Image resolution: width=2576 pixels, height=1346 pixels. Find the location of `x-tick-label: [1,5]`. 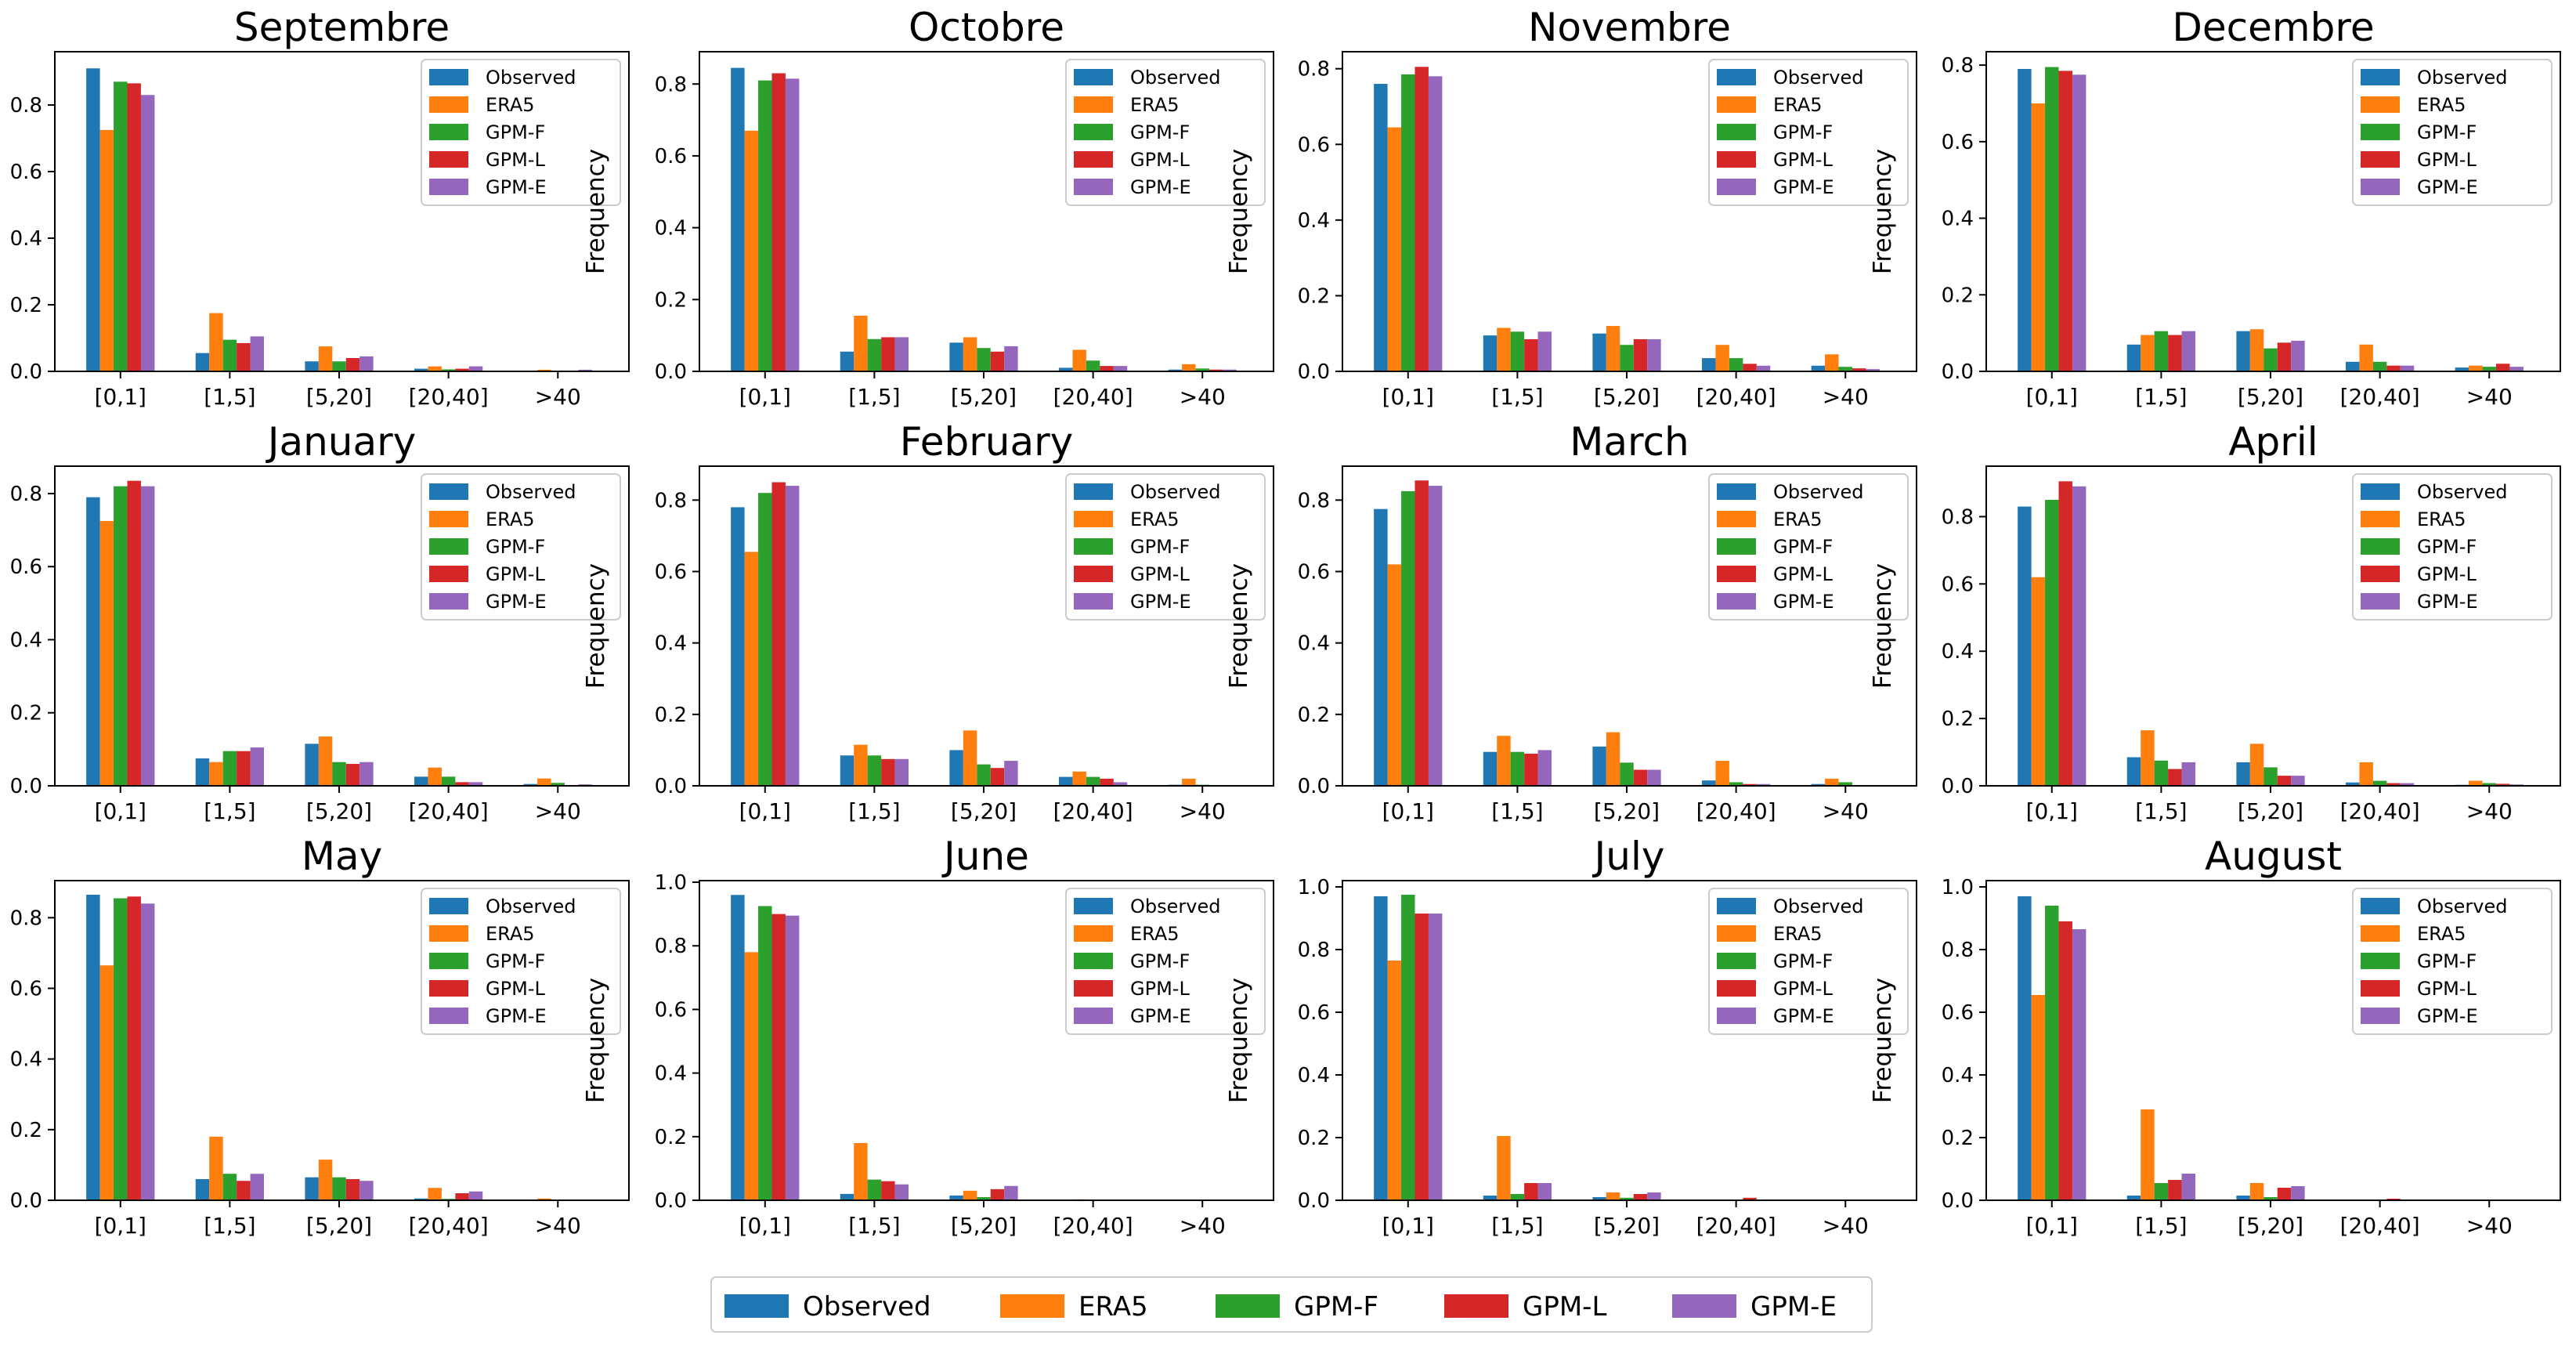

x-tick-label: [1,5] is located at coordinates (2161, 397).